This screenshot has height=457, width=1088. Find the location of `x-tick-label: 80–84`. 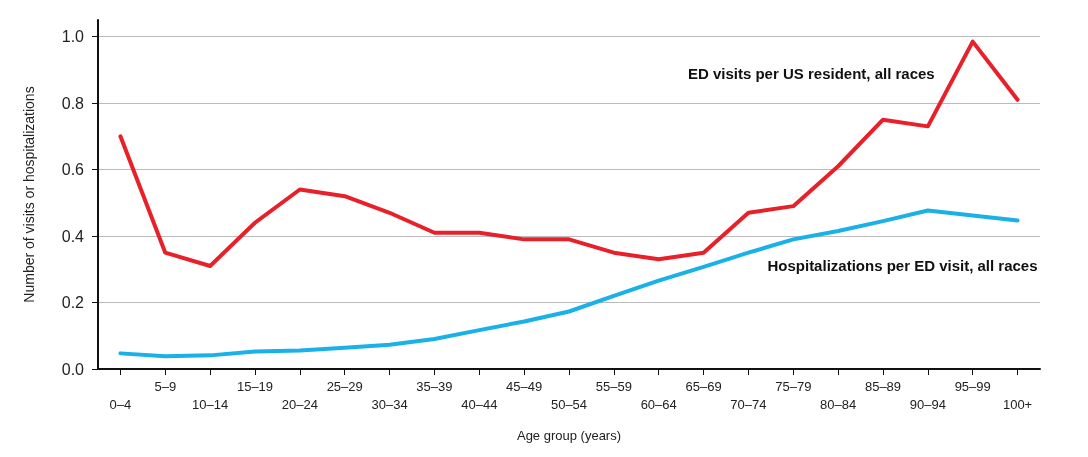

x-tick-label: 80–84 is located at coordinates (838, 404).